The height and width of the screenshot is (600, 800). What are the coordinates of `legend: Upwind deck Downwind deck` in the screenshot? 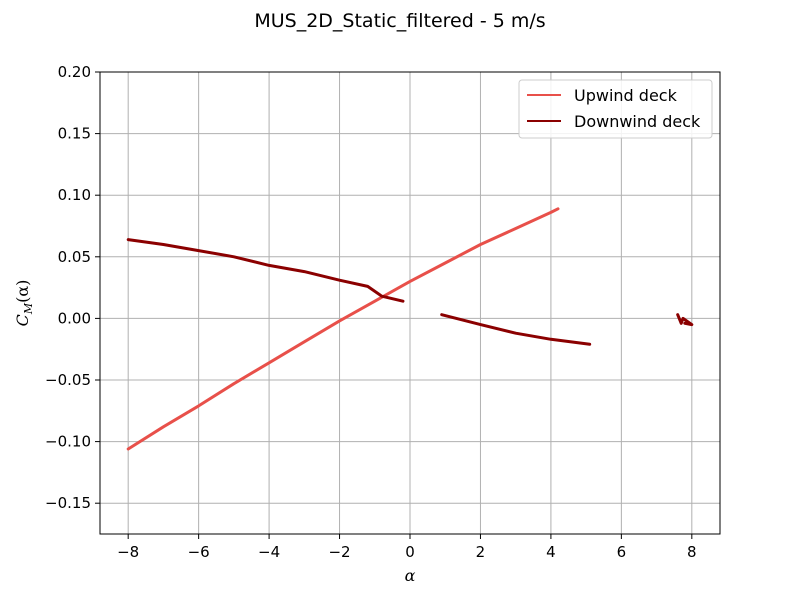 It's located at (615, 109).